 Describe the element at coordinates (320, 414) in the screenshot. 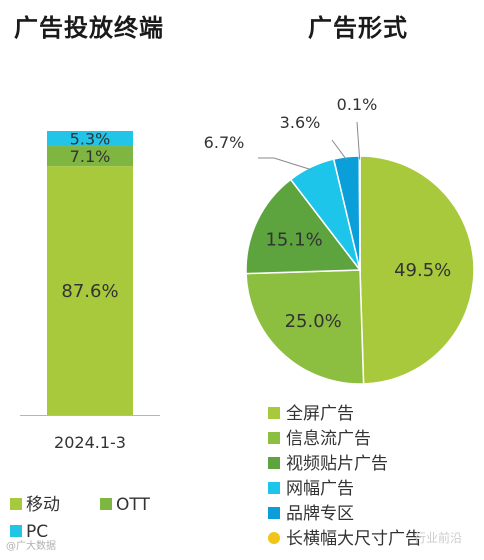

I see `pie-legend-label-0: 全屏广告` at that location.